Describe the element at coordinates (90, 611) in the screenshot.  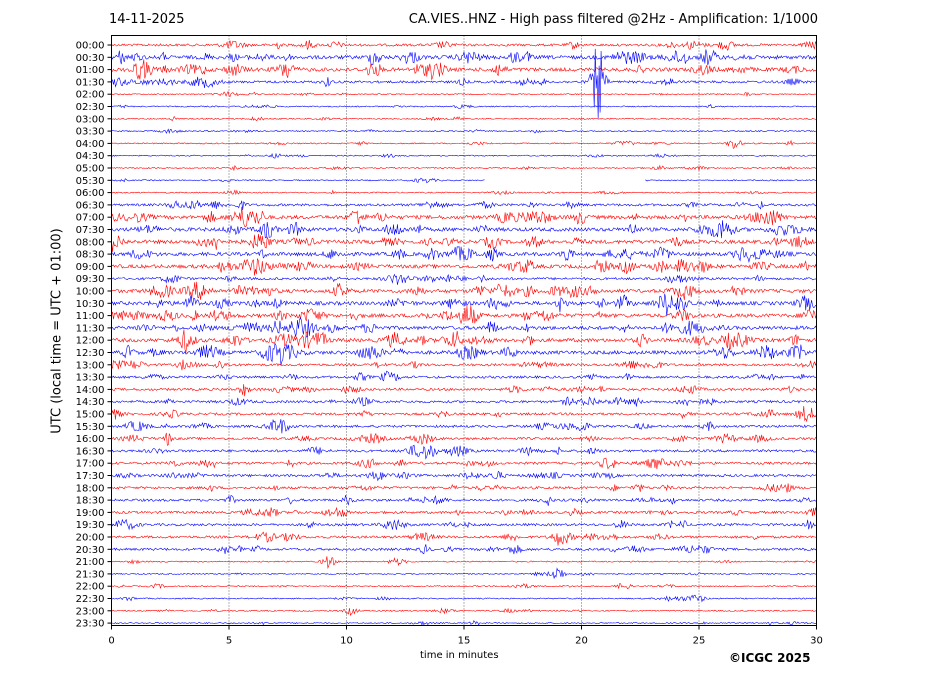
I see `y-tick-label: 23:00` at that location.